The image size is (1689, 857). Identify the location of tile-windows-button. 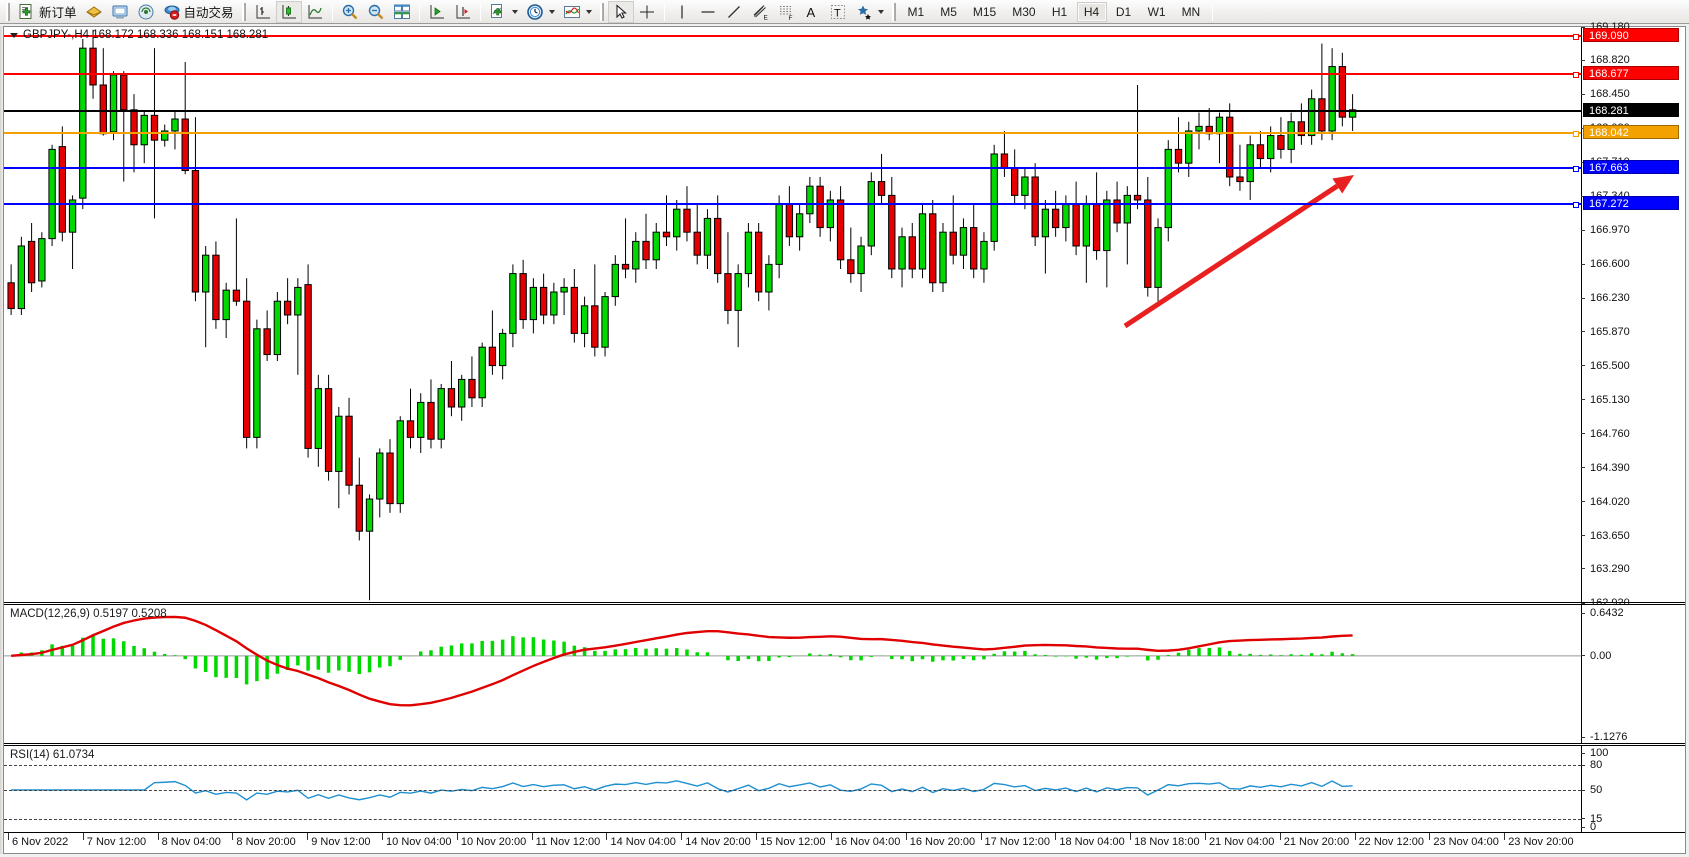
(402, 12).